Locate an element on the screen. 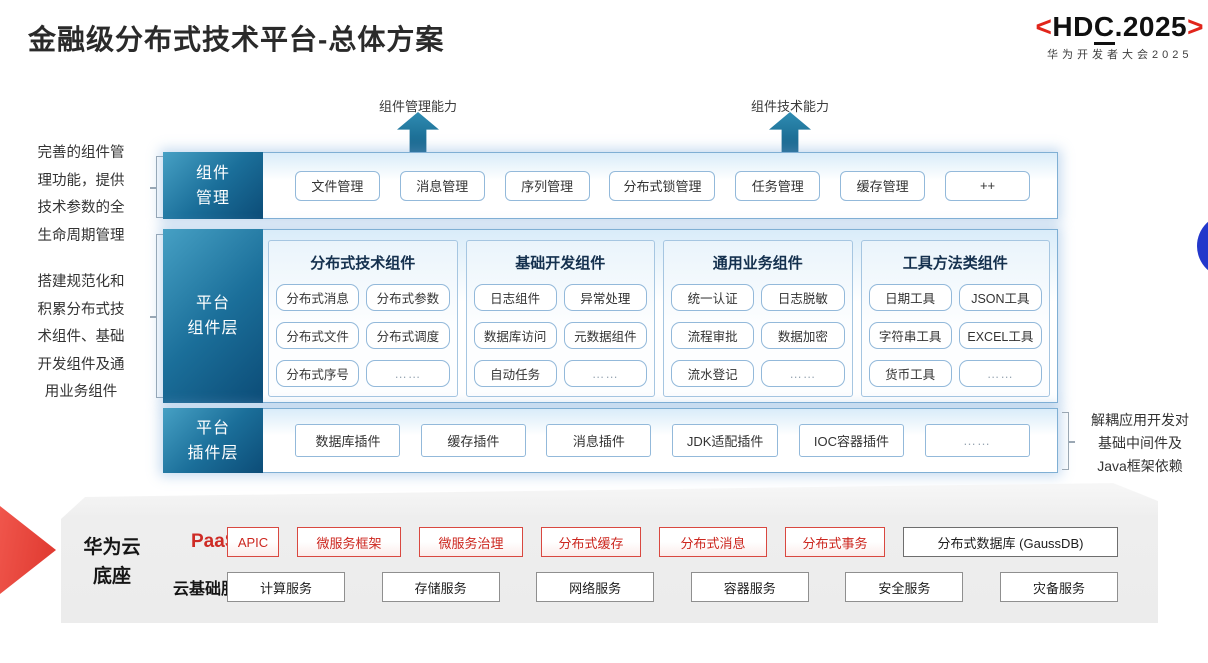 This screenshot has height=663, width=1208. cloud-base-items: 计算服务 存储服务 网络服务 容器服务 安全服务 灾备服务 is located at coordinates (672, 587).